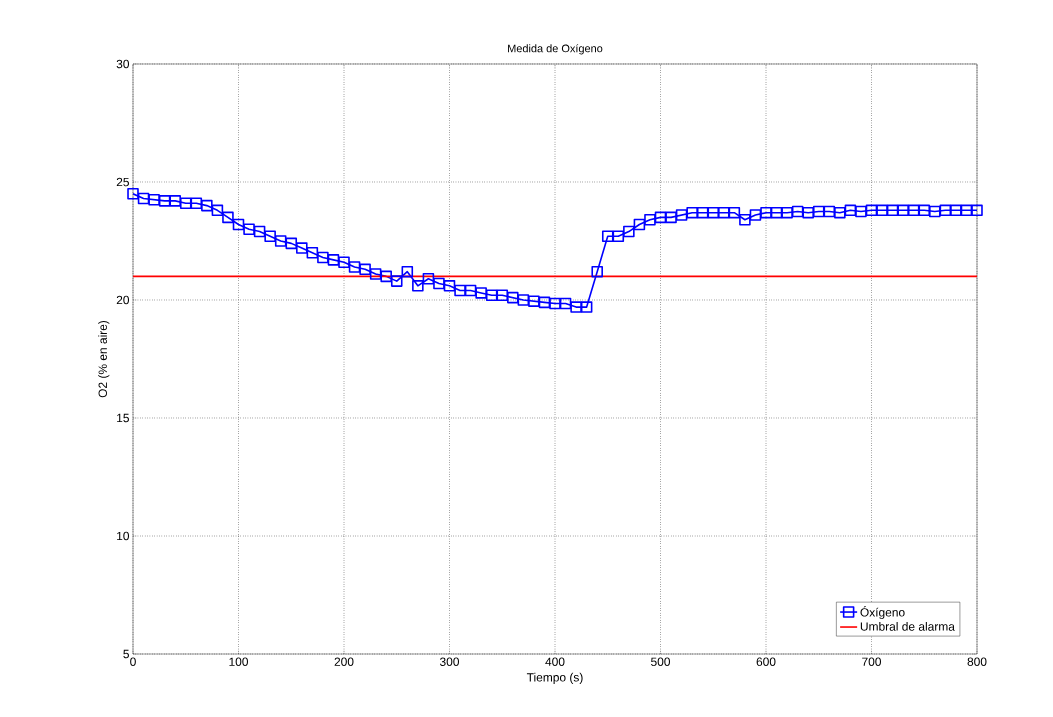 Image resolution: width=1053 pixels, height=717 pixels. I want to click on x-tick-label: 600, so click(766, 661).